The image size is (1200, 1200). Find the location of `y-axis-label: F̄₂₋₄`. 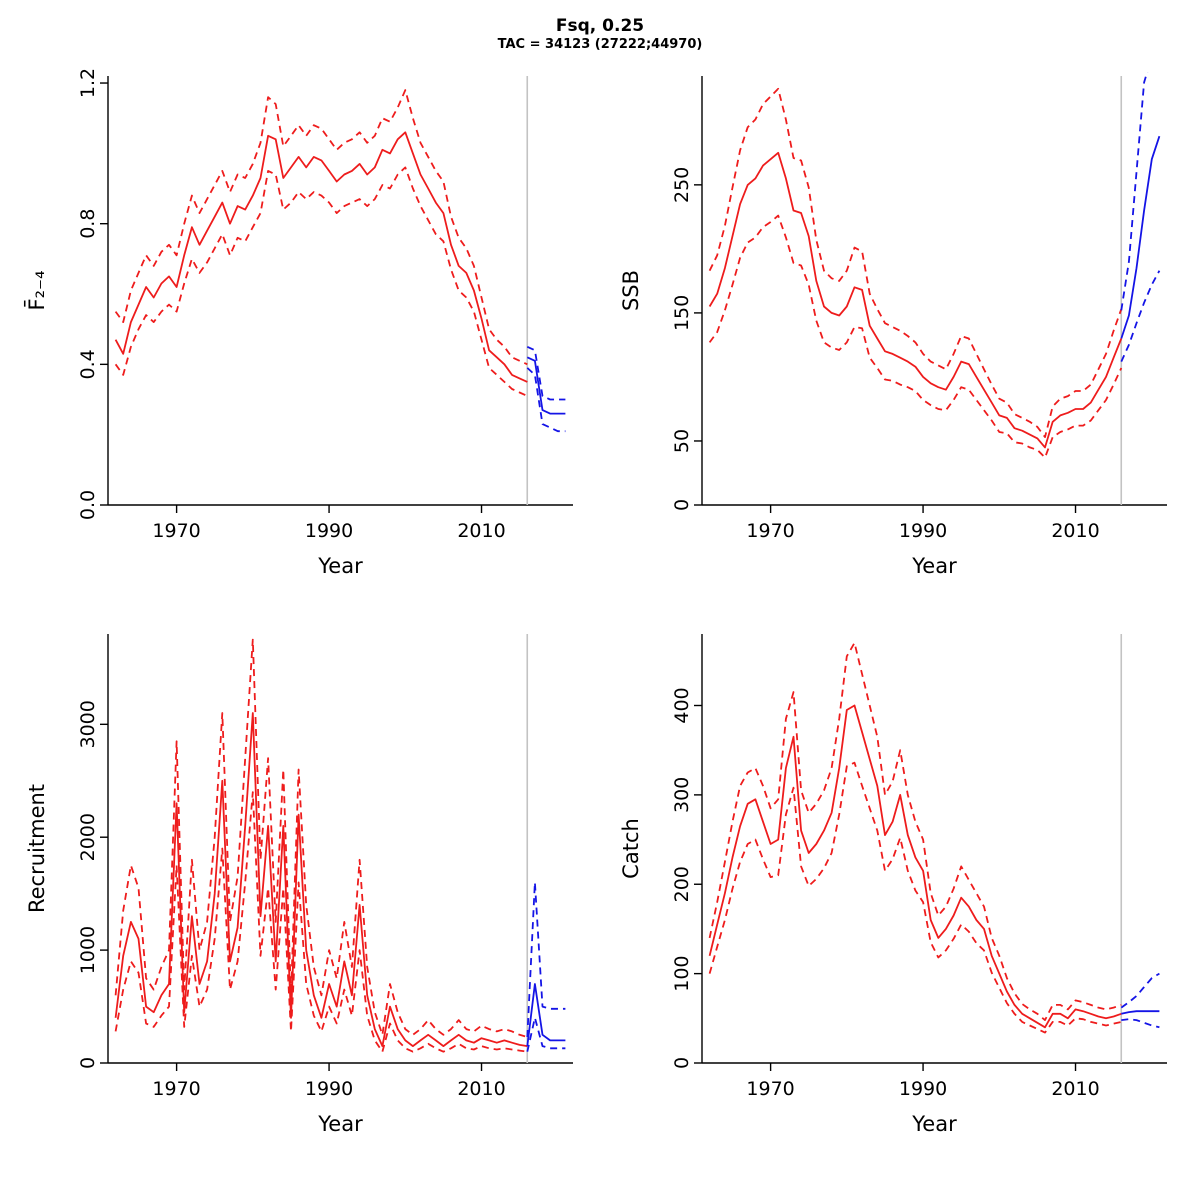

y-axis-label: F̄₂₋₄ is located at coordinates (36, 290).